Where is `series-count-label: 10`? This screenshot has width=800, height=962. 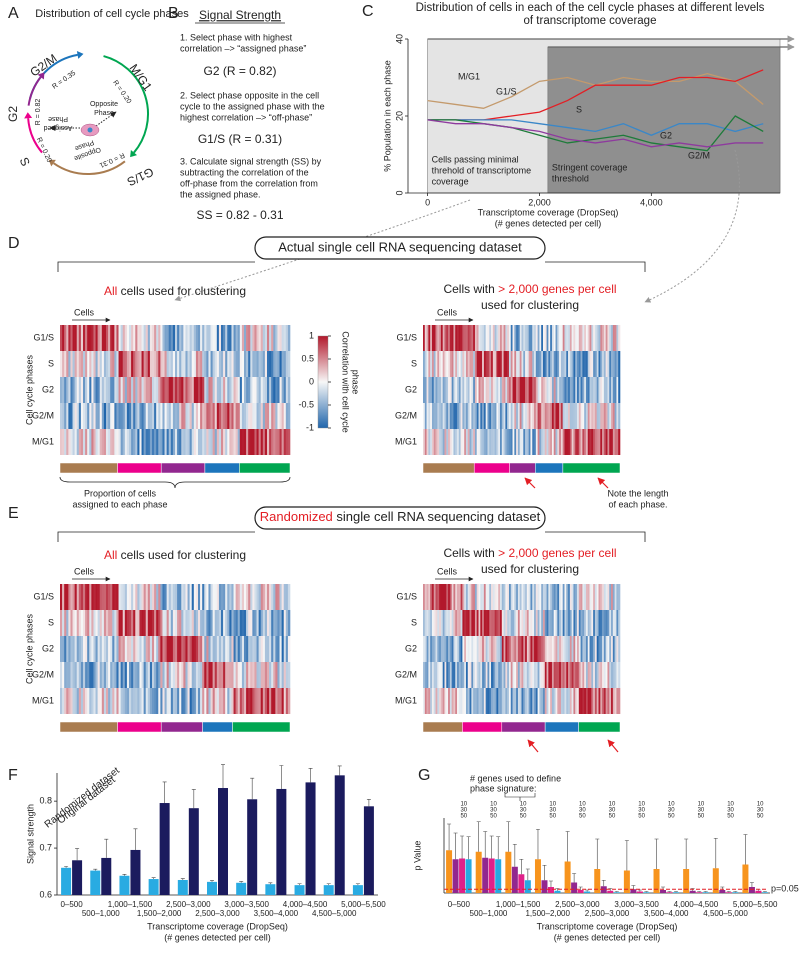
series-count-label: 10 is located at coordinates (701, 805).